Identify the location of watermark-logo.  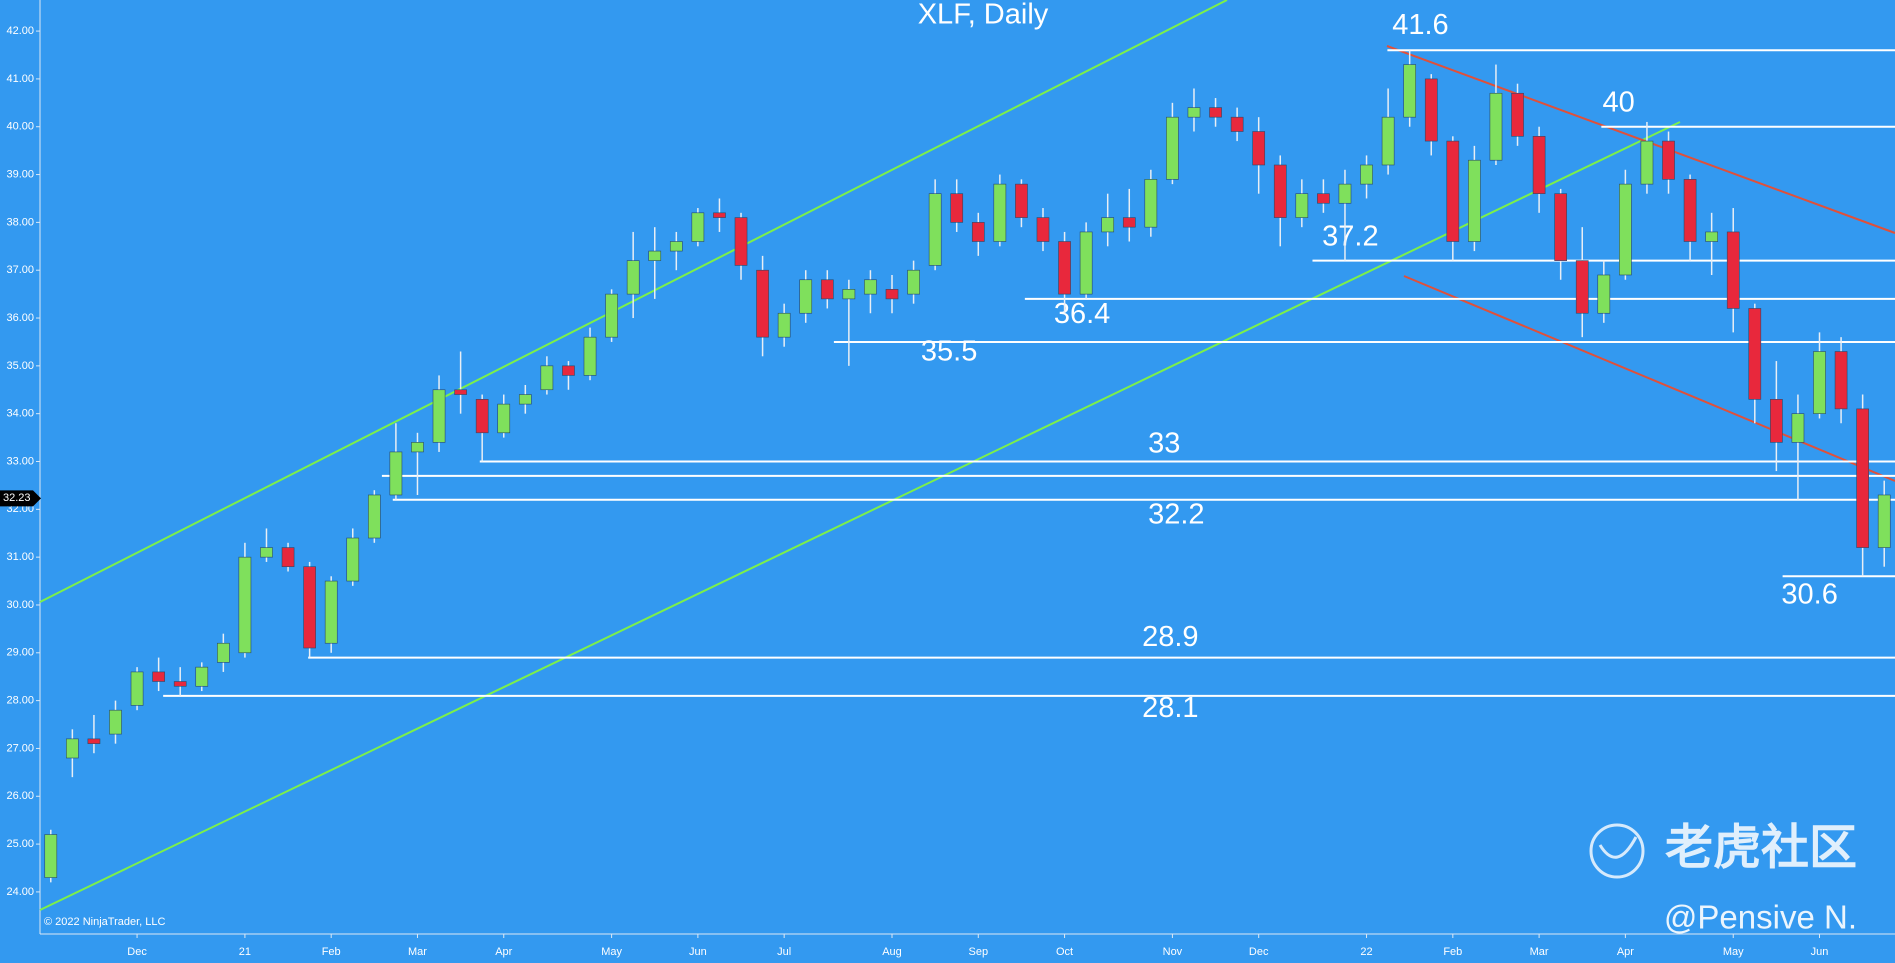
(1617, 851).